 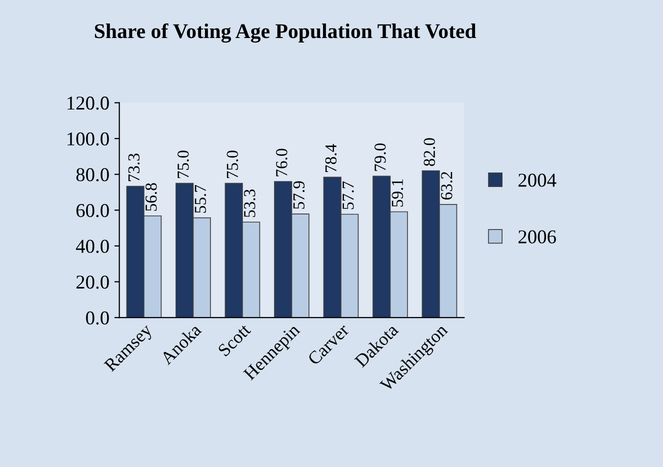 What do you see at coordinates (285, 33) in the screenshot?
I see `chart-title: Share of Voting Age Population That Voted` at bounding box center [285, 33].